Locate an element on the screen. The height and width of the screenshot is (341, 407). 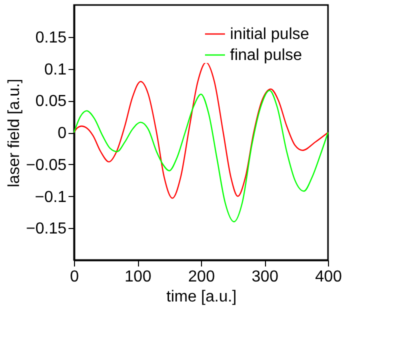
x-tick-label: 200 is located at coordinates (201, 277).